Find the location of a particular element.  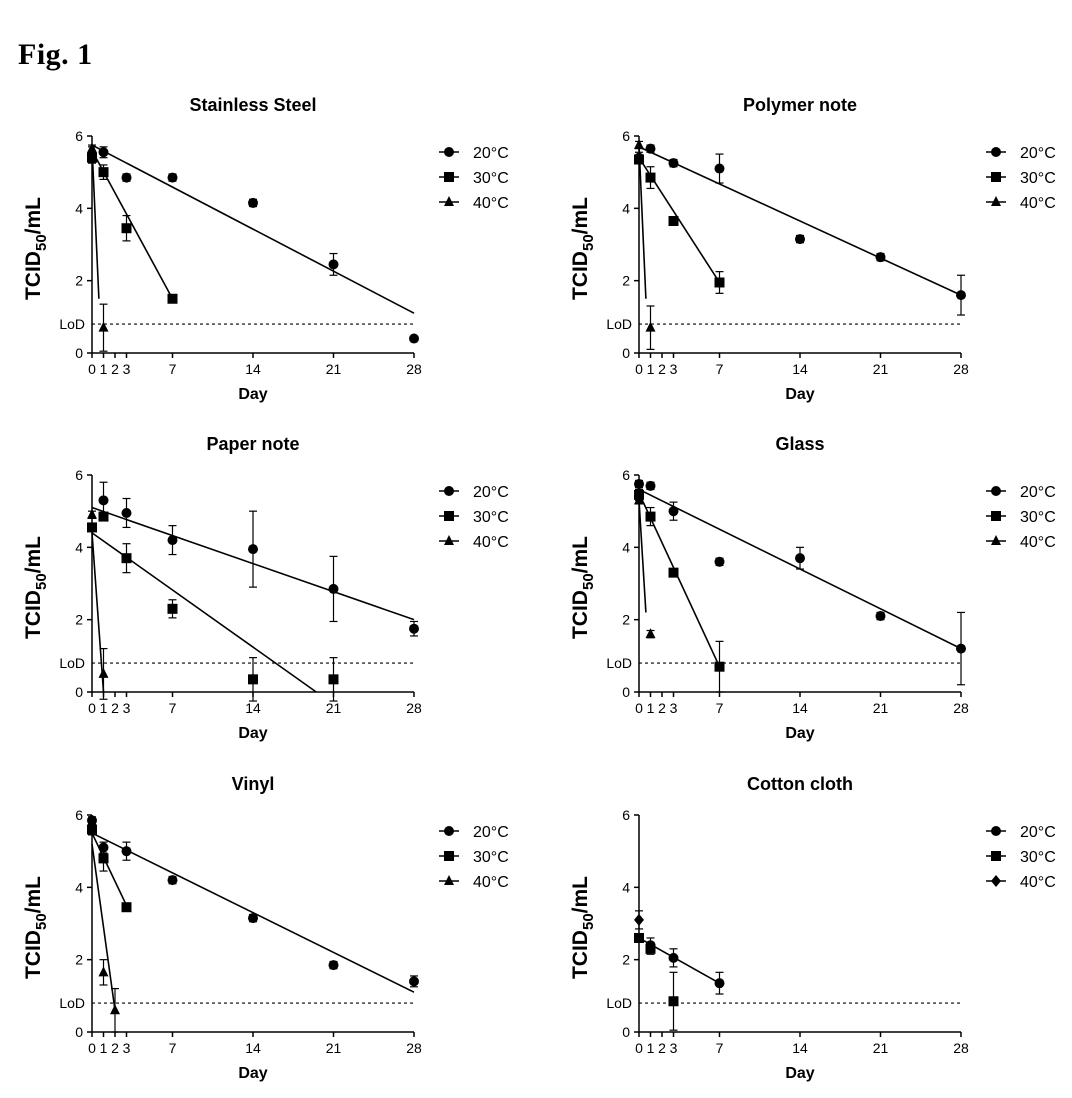

x-tick-label: 7 is located at coordinates (720, 708).